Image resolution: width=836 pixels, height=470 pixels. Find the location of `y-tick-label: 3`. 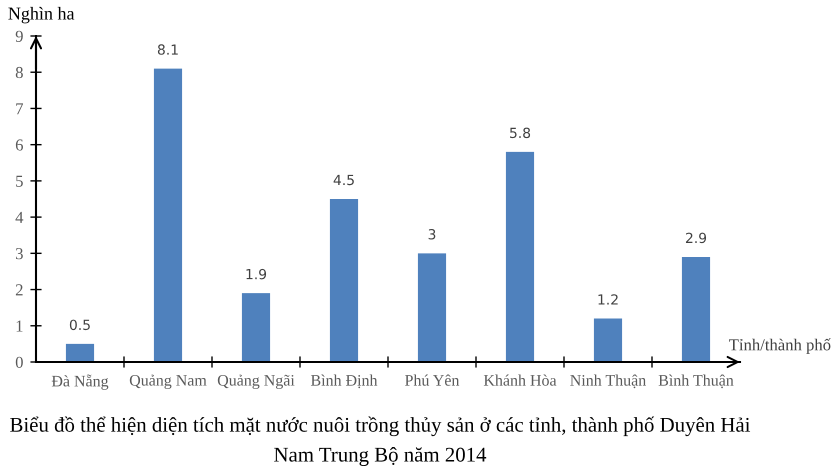

y-tick-label: 3 is located at coordinates (19, 254).